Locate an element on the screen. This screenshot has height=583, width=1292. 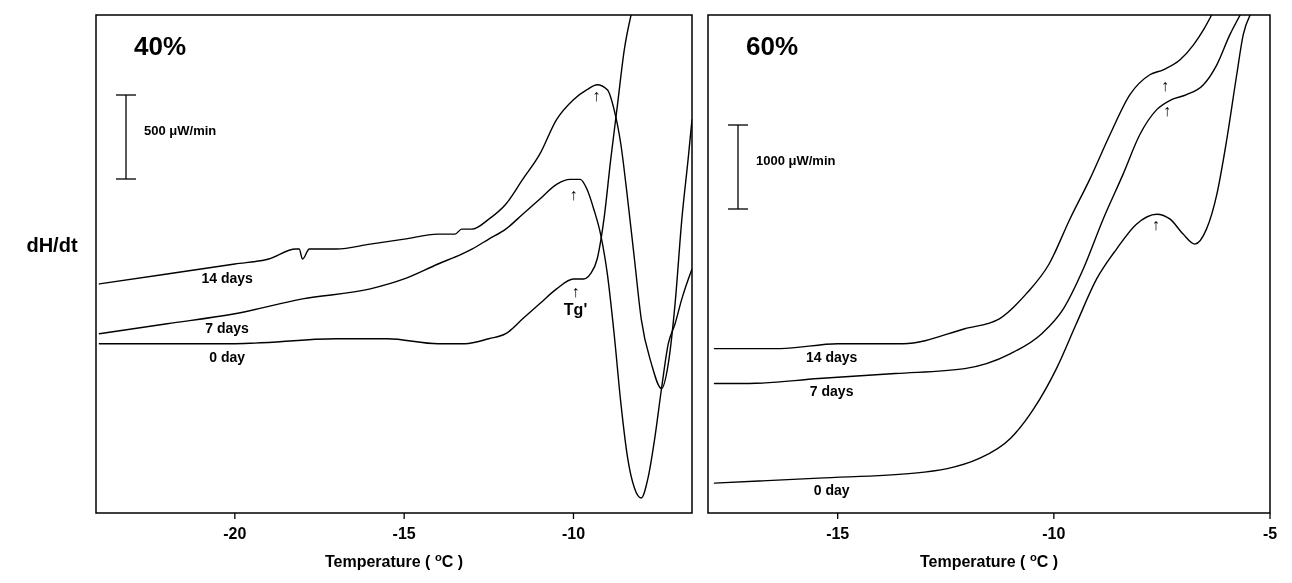
x-tick-label: -5 is located at coordinates (1270, 533).